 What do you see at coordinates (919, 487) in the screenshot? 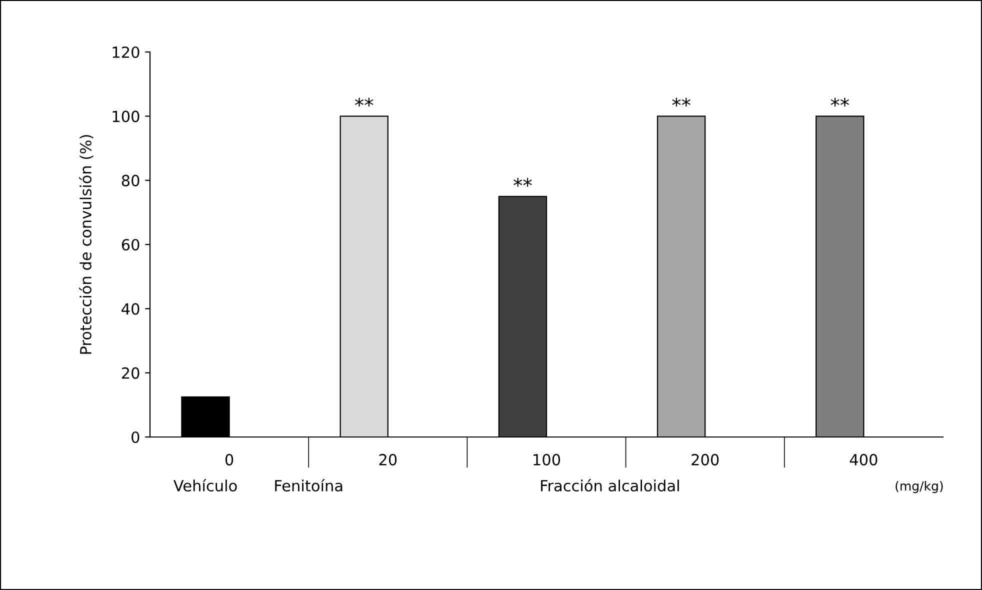
I see `text: (mg/kg)` at bounding box center [919, 487].